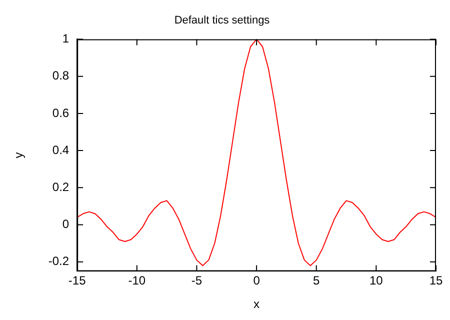  I want to click on x-tick-label: -15, so click(77, 281).